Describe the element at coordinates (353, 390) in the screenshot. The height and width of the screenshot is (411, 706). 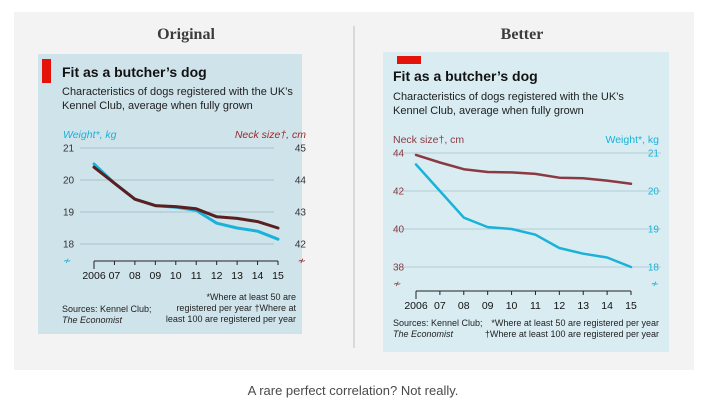
I see `figure-caption: A rare perfect correlation? Not really.` at that location.